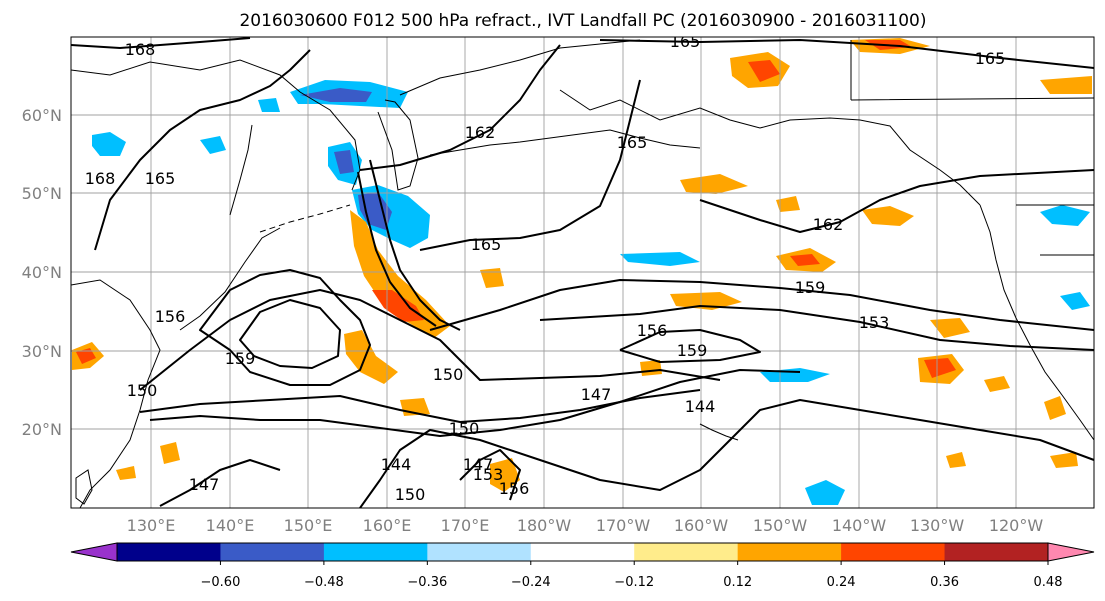 The height and width of the screenshot is (601, 1105). I want to click on lon-label: 180°W, so click(544, 525).